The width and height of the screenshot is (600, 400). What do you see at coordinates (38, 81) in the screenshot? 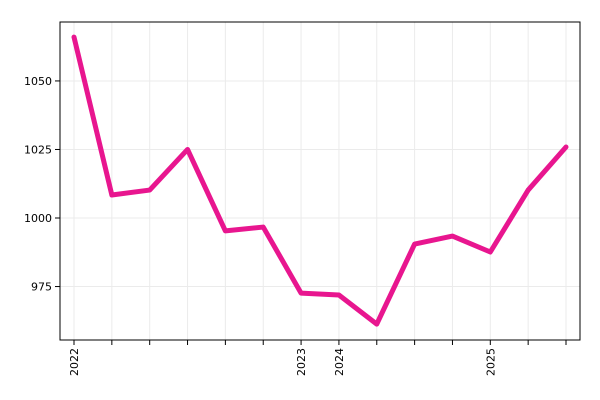
I see `y-tick-label: 1050` at bounding box center [38, 81].